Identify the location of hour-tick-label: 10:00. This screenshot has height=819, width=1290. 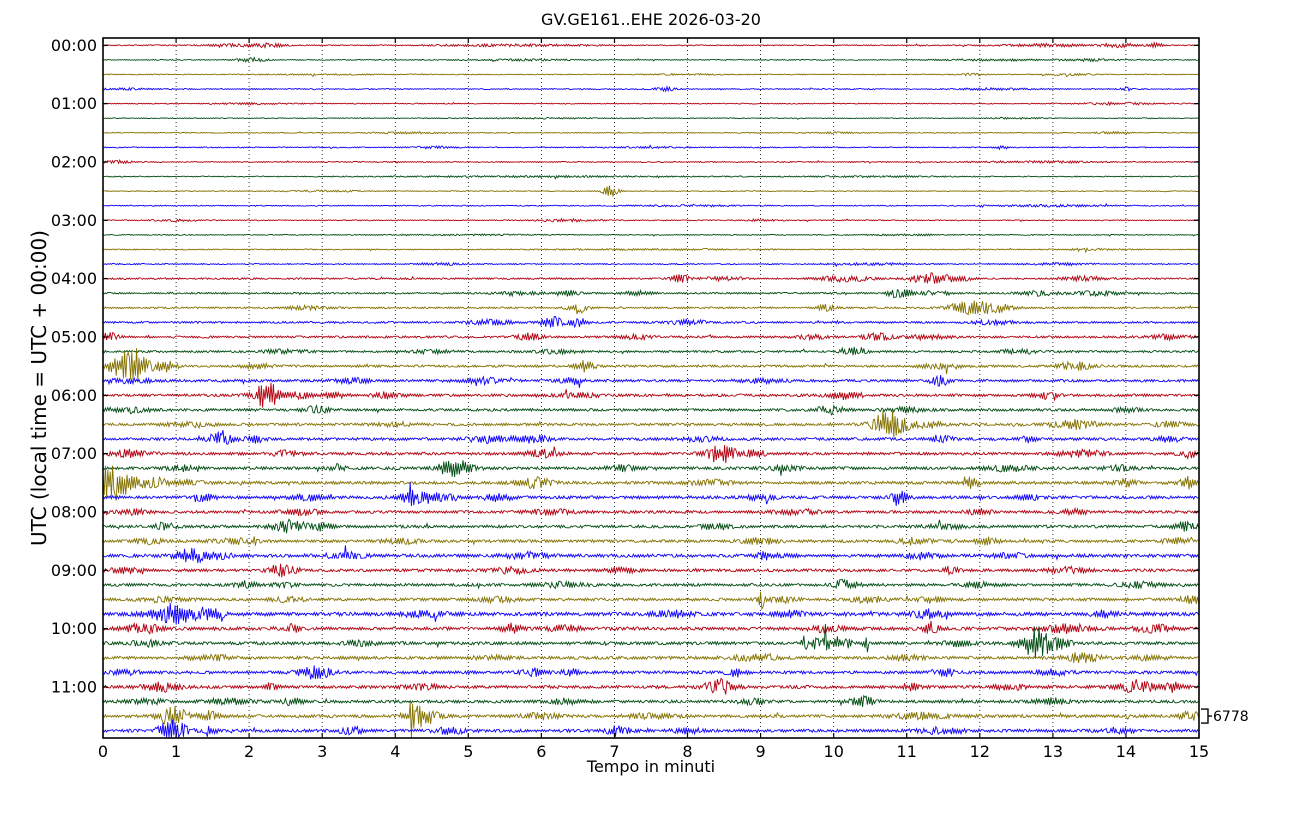
(74, 628).